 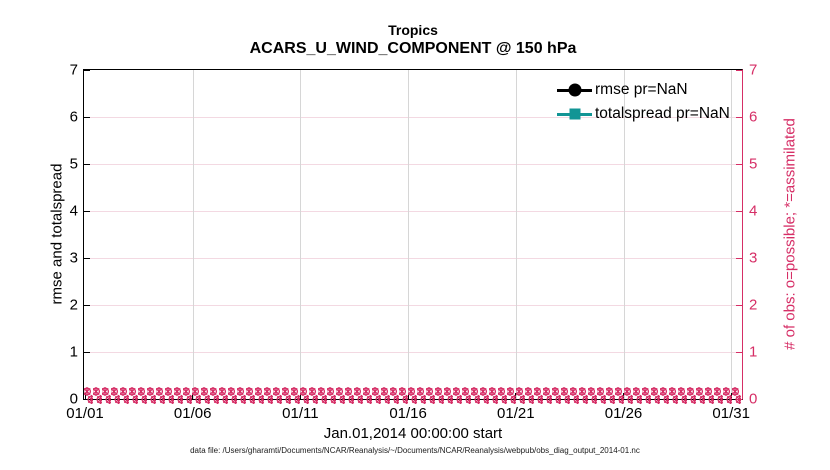 I want to click on left-y-tick-label: 2, so click(x=73, y=305).